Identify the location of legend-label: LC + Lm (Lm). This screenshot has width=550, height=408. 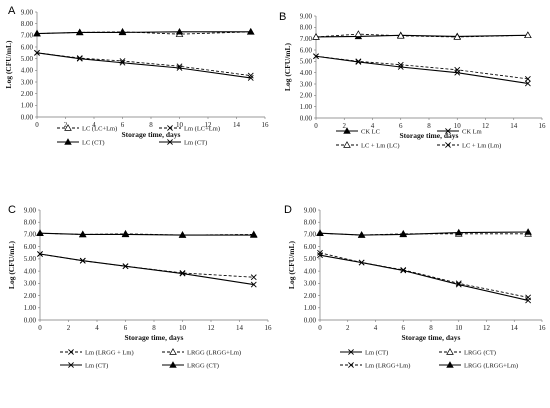
(481, 145).